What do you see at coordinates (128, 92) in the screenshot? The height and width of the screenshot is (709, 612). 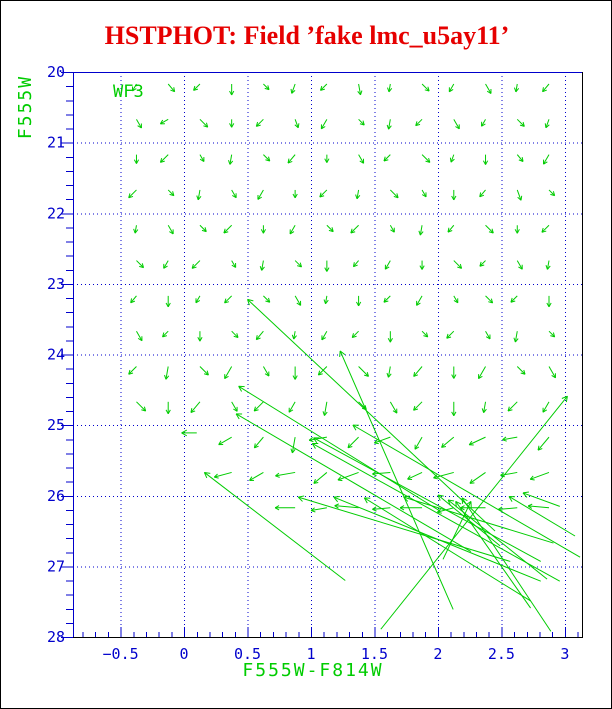 I see `field-label: WF3` at bounding box center [128, 92].